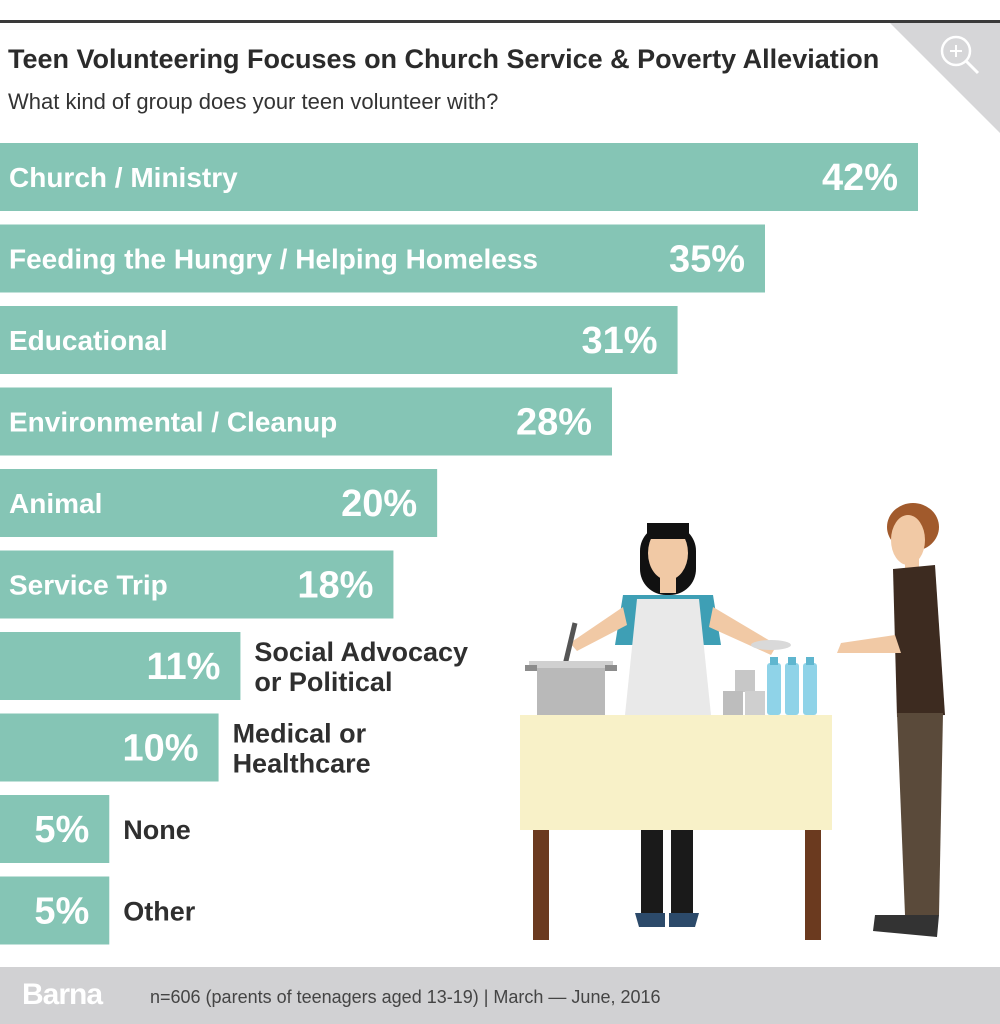 The image size is (1000, 1024). I want to click on volunteer-girl, so click(673, 725).